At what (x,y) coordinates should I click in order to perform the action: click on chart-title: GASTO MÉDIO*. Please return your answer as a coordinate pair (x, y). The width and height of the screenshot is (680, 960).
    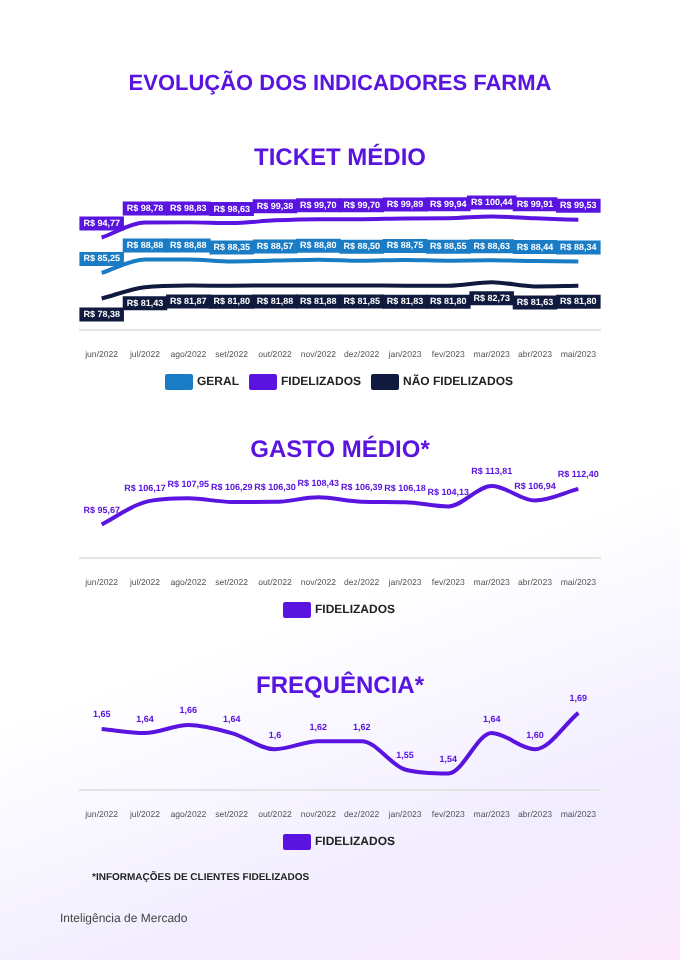
    Looking at the image, I should click on (340, 449).